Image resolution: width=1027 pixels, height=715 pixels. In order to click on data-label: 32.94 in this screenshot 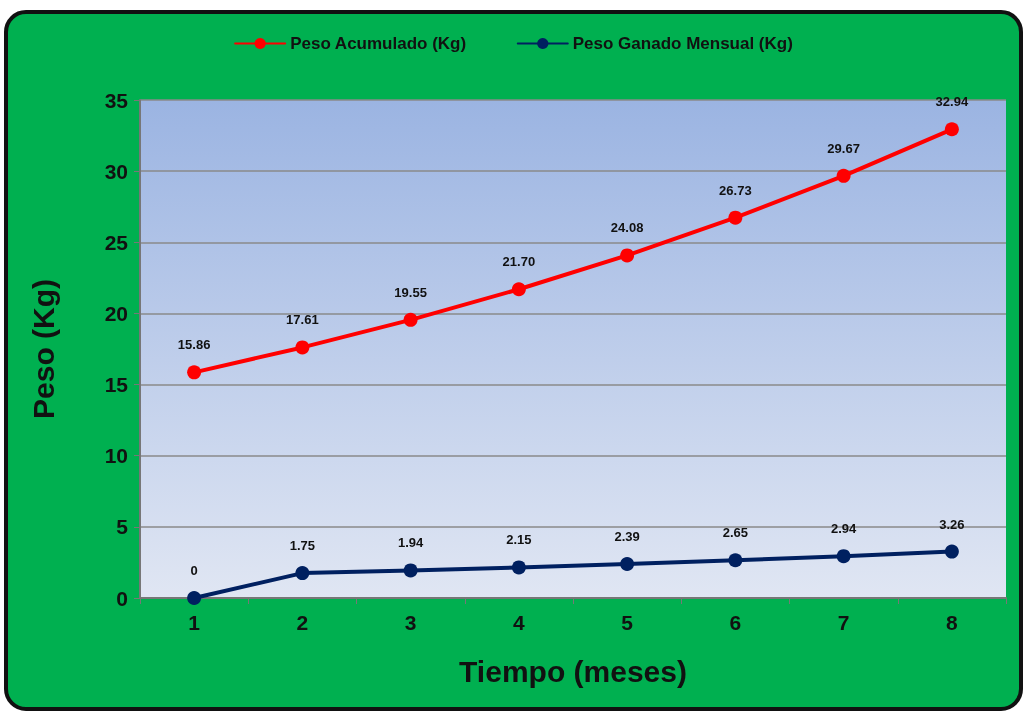, I will do `click(952, 102)`.